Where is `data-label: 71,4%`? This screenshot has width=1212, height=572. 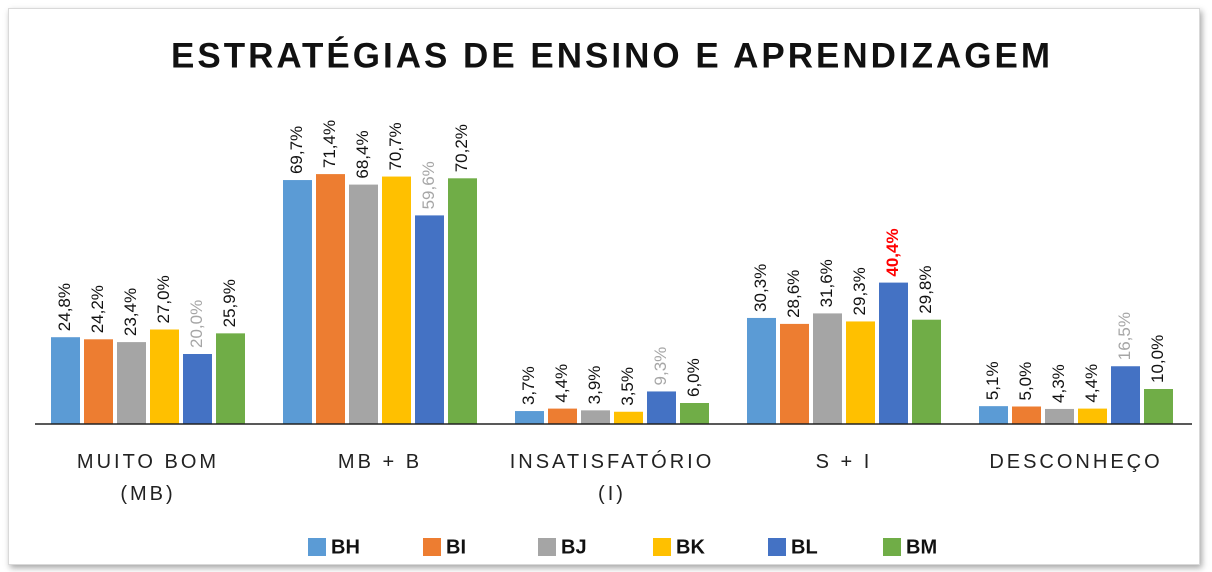
data-label: 71,4% is located at coordinates (329, 144).